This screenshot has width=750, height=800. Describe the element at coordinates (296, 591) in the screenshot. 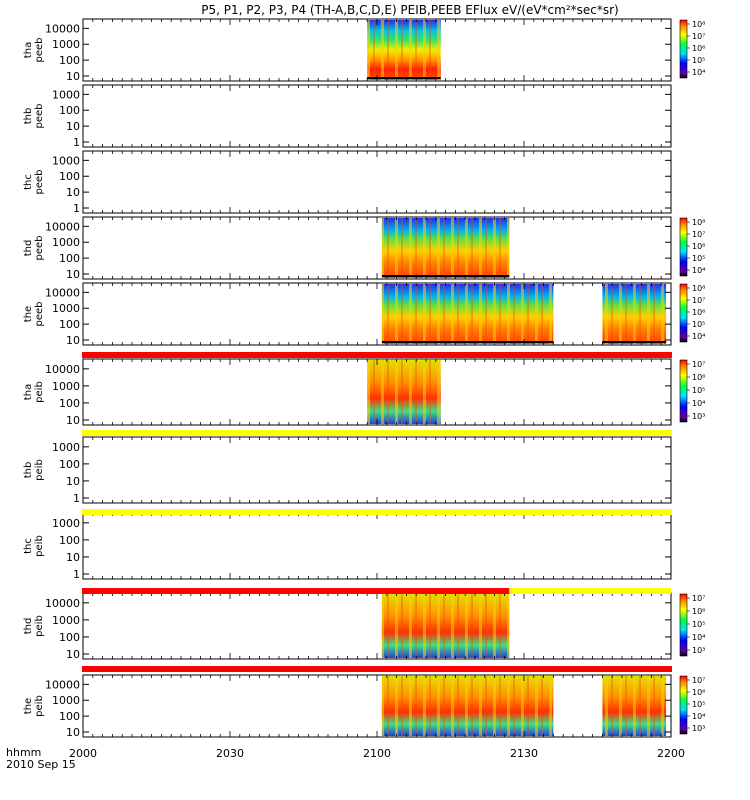

I see `quality-bar-red` at that location.